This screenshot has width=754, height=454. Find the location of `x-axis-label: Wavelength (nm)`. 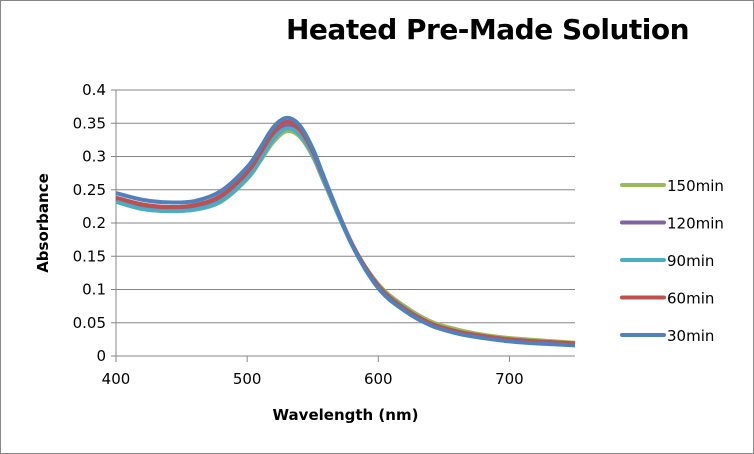

x-axis-label: Wavelength (nm) is located at coordinates (346, 415).